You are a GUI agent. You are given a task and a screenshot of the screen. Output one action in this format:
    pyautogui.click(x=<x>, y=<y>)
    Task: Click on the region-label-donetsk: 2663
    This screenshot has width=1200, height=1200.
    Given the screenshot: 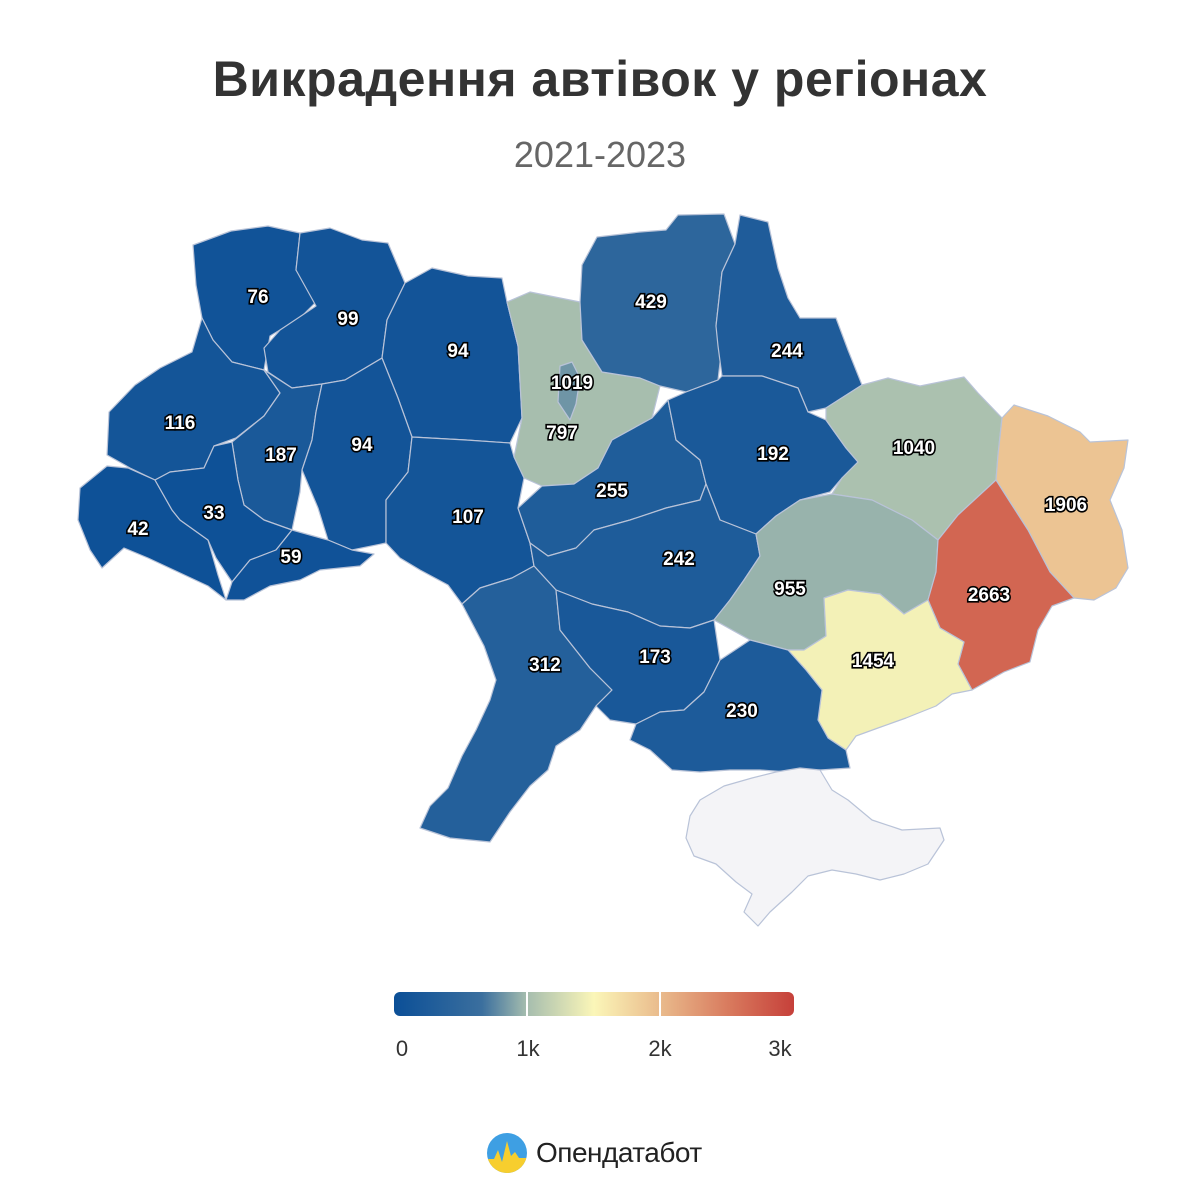 What is the action you would take?
    pyautogui.click(x=989, y=595)
    